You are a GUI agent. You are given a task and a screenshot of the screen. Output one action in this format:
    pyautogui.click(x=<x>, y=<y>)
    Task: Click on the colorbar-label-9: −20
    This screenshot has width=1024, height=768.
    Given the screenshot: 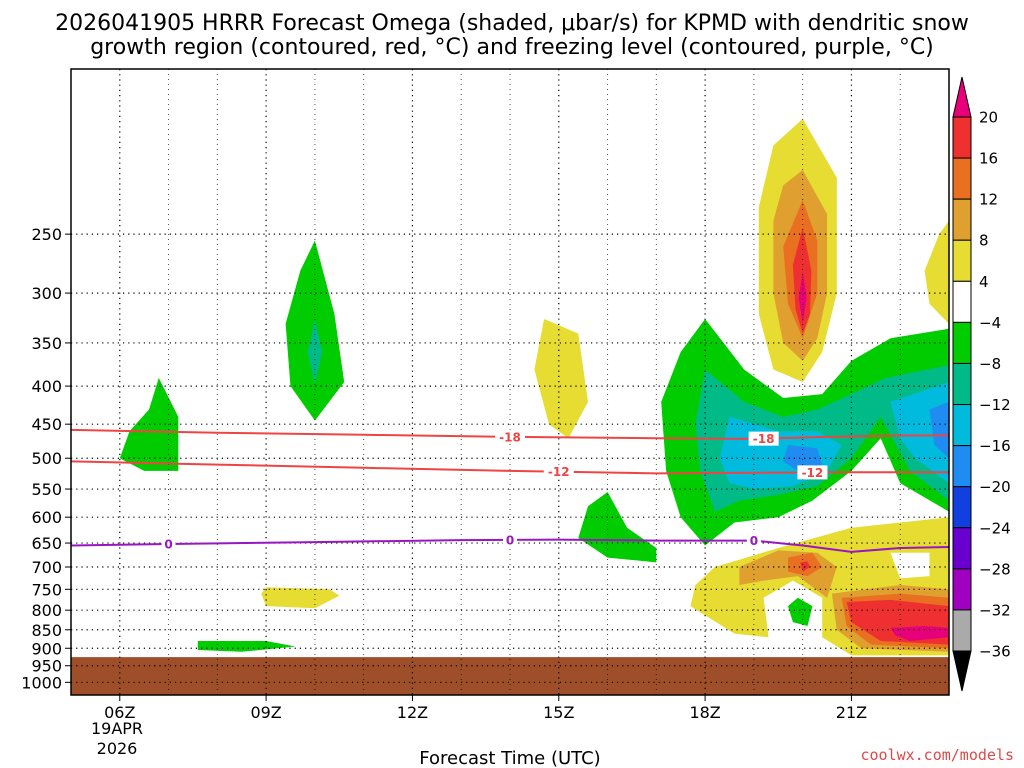 What is the action you would take?
    pyautogui.click(x=995, y=487)
    